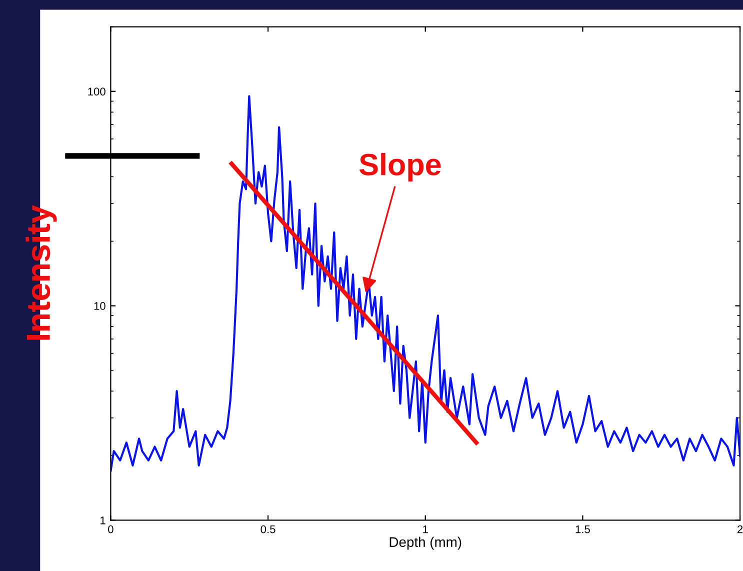 The width and height of the screenshot is (743, 571). I want to click on x-axis-title: Depth (mm), so click(426, 543).